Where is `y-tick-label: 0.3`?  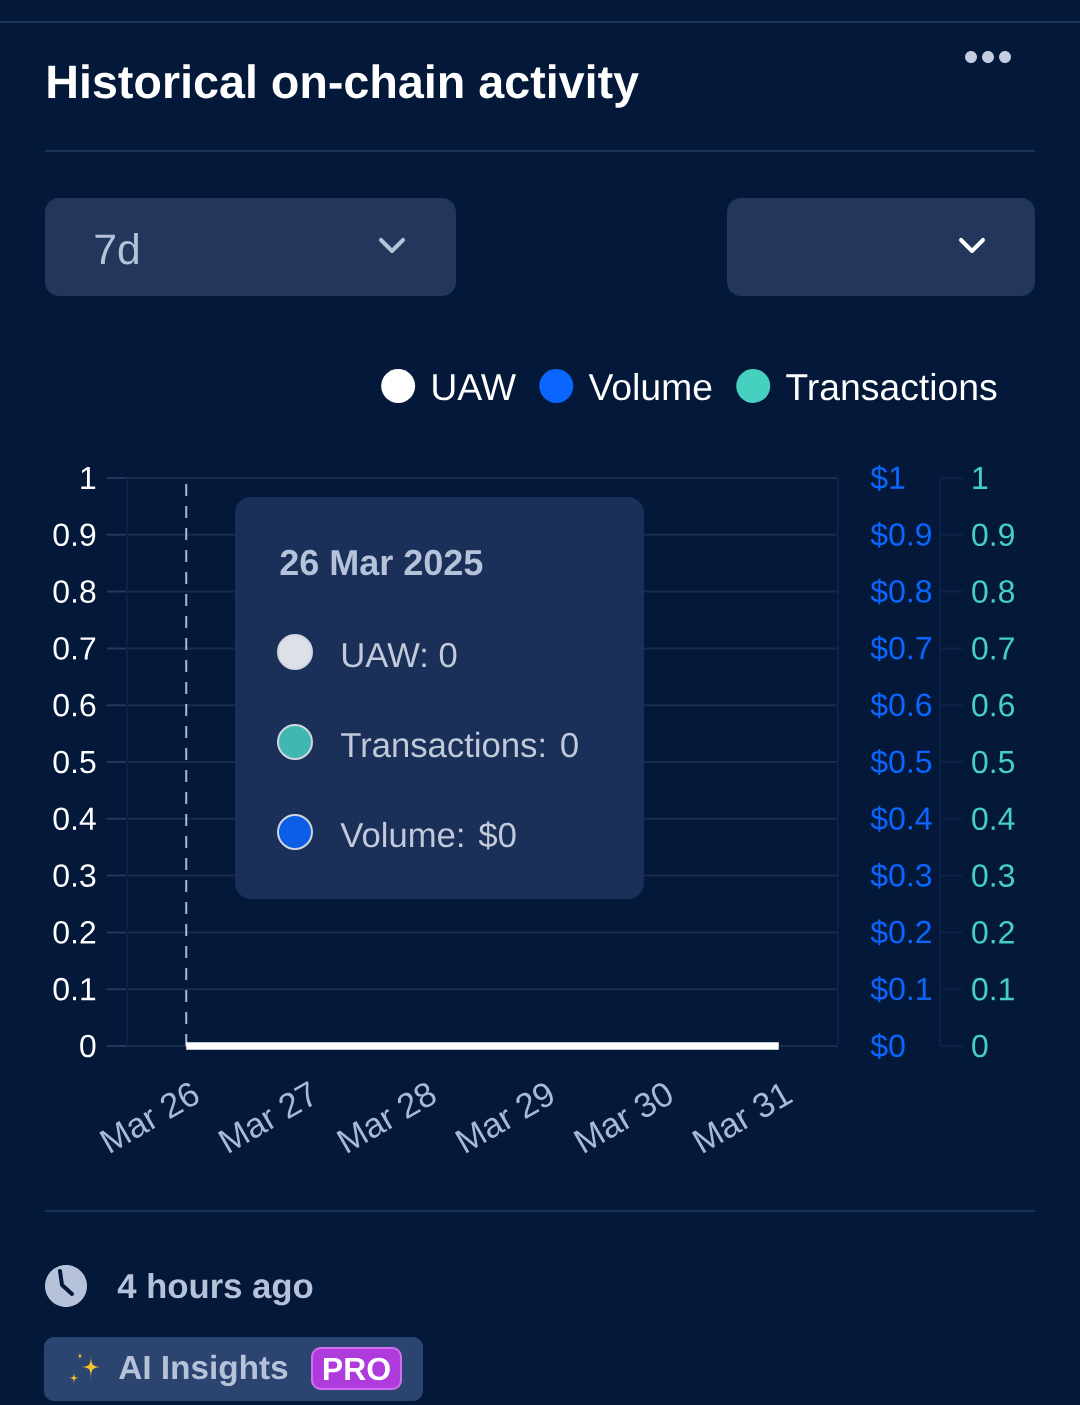 y-tick-label: 0.3 is located at coordinates (74, 875).